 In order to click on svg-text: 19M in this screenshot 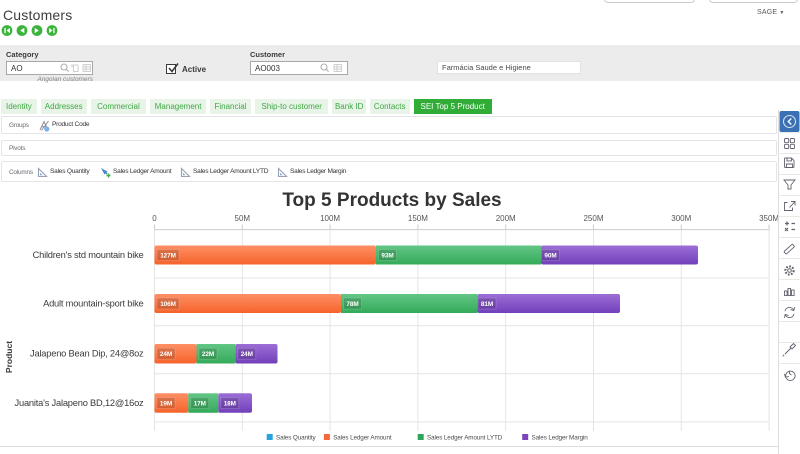, I will do `click(166, 403)`.